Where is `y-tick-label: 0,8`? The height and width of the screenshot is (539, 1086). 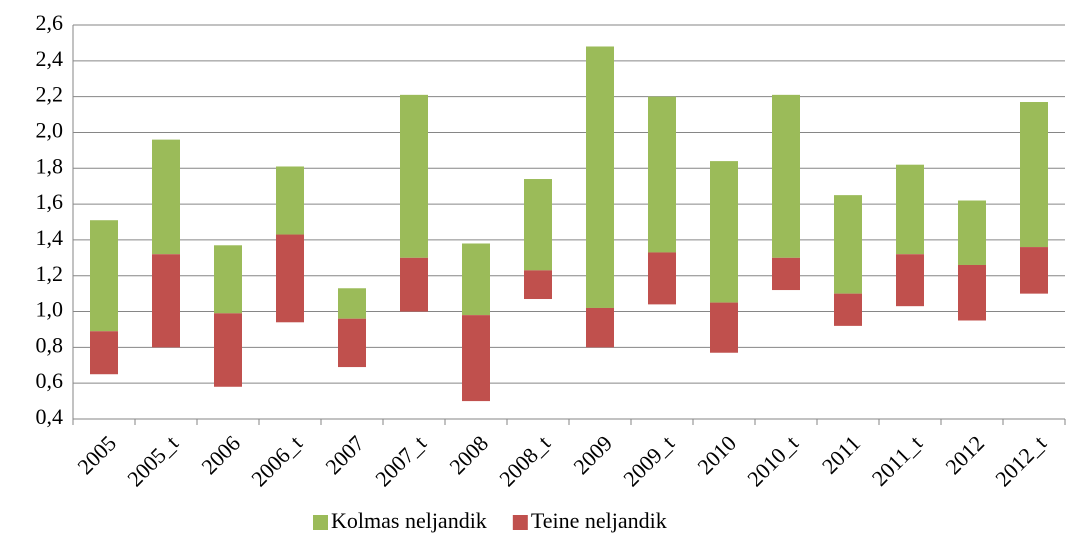
y-tick-label: 0,8 is located at coordinates (50, 344).